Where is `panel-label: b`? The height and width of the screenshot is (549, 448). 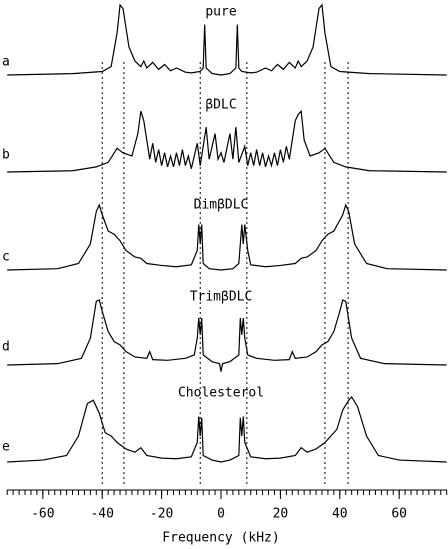
panel-label: b is located at coordinates (6, 155).